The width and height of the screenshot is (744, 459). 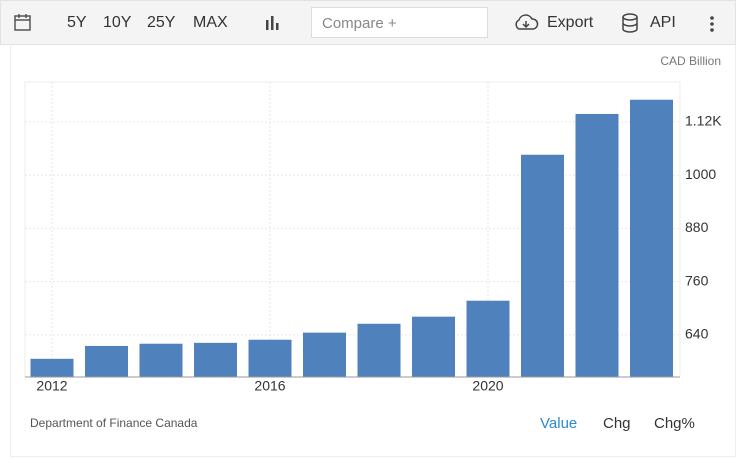 I want to click on toolbar: 5Y 10Y 25Y MAX Compare + Export API, so click(x=368, y=22).